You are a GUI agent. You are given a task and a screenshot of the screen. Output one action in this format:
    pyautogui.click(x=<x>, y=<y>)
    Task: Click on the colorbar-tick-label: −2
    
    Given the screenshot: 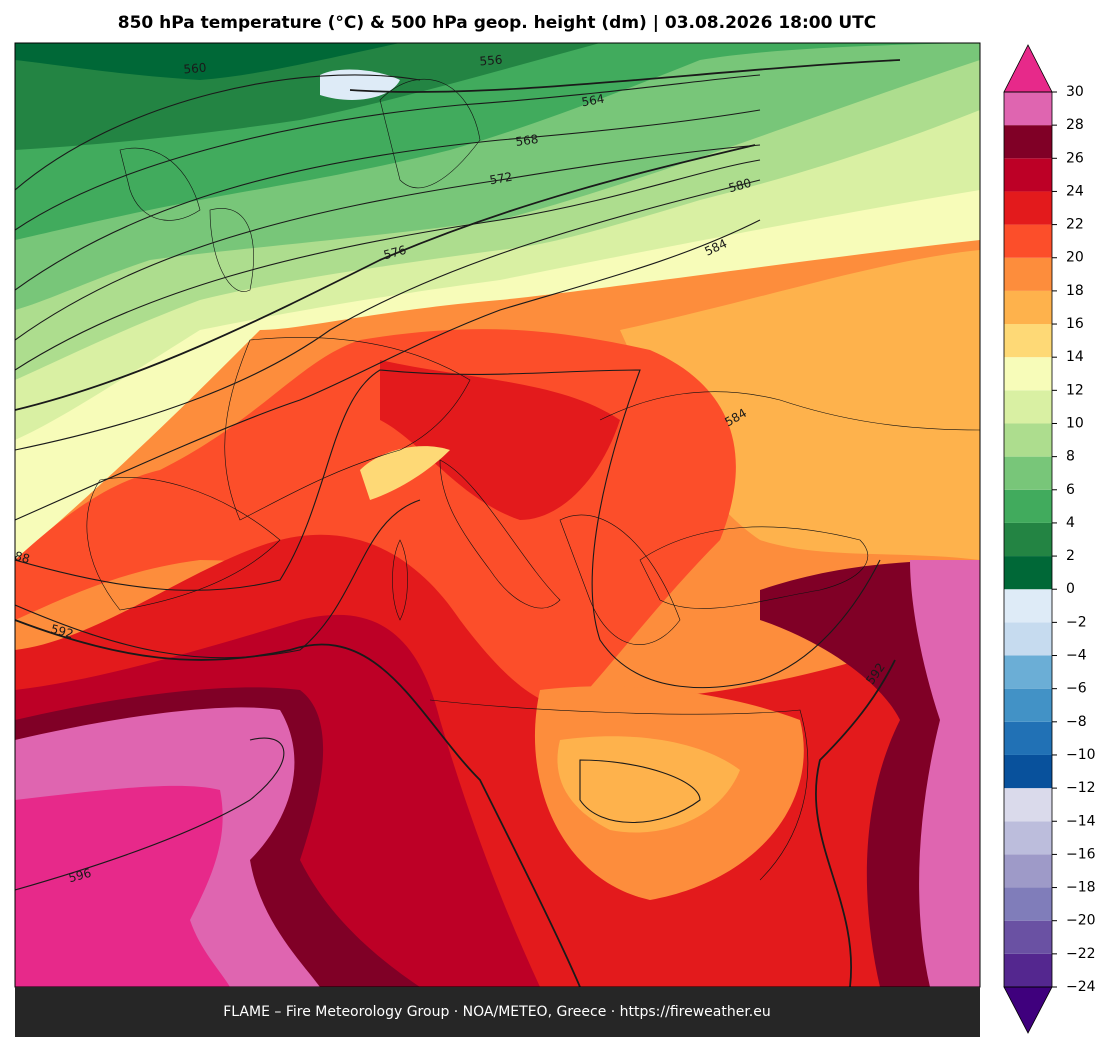 What is the action you would take?
    pyautogui.click(x=1076, y=622)
    